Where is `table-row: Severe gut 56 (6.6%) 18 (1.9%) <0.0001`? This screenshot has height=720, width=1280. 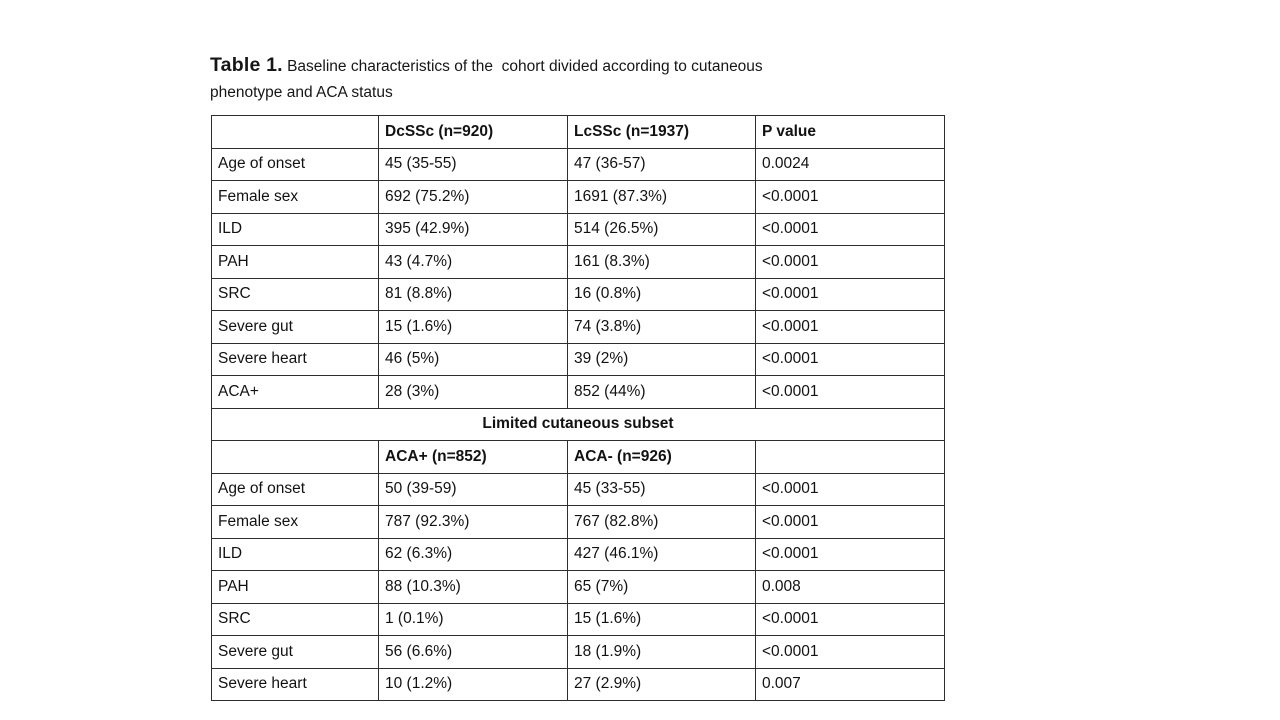 table-row: Severe gut 56 (6.6%) 18 (1.9%) <0.0001 is located at coordinates (578, 652).